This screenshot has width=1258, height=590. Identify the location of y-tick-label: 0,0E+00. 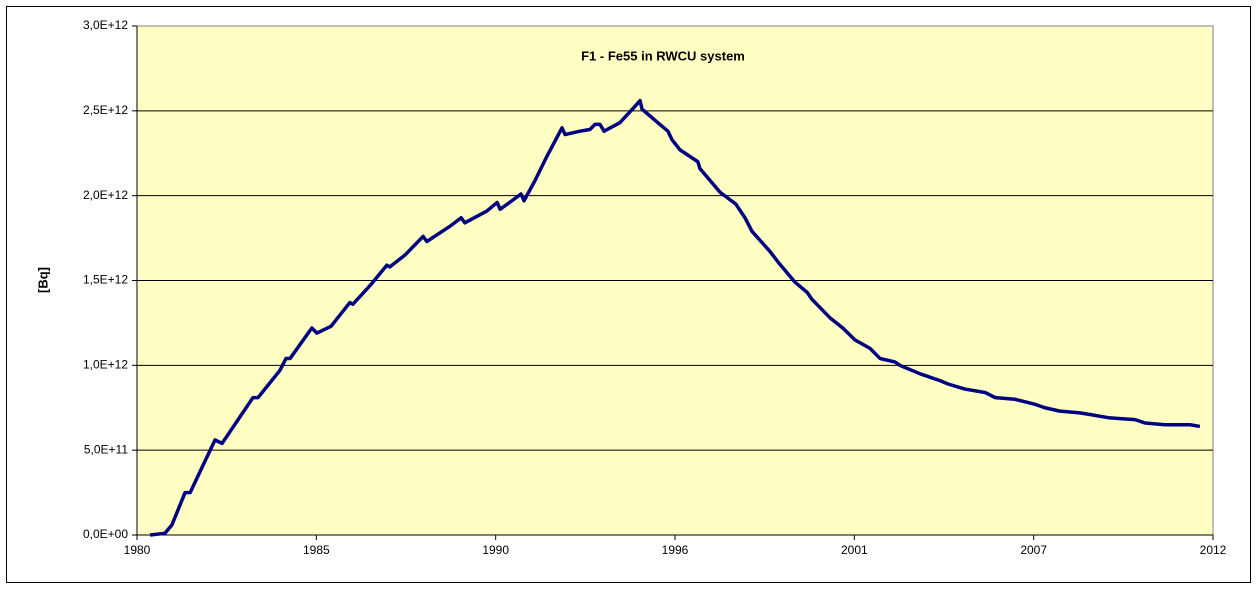
(105, 534).